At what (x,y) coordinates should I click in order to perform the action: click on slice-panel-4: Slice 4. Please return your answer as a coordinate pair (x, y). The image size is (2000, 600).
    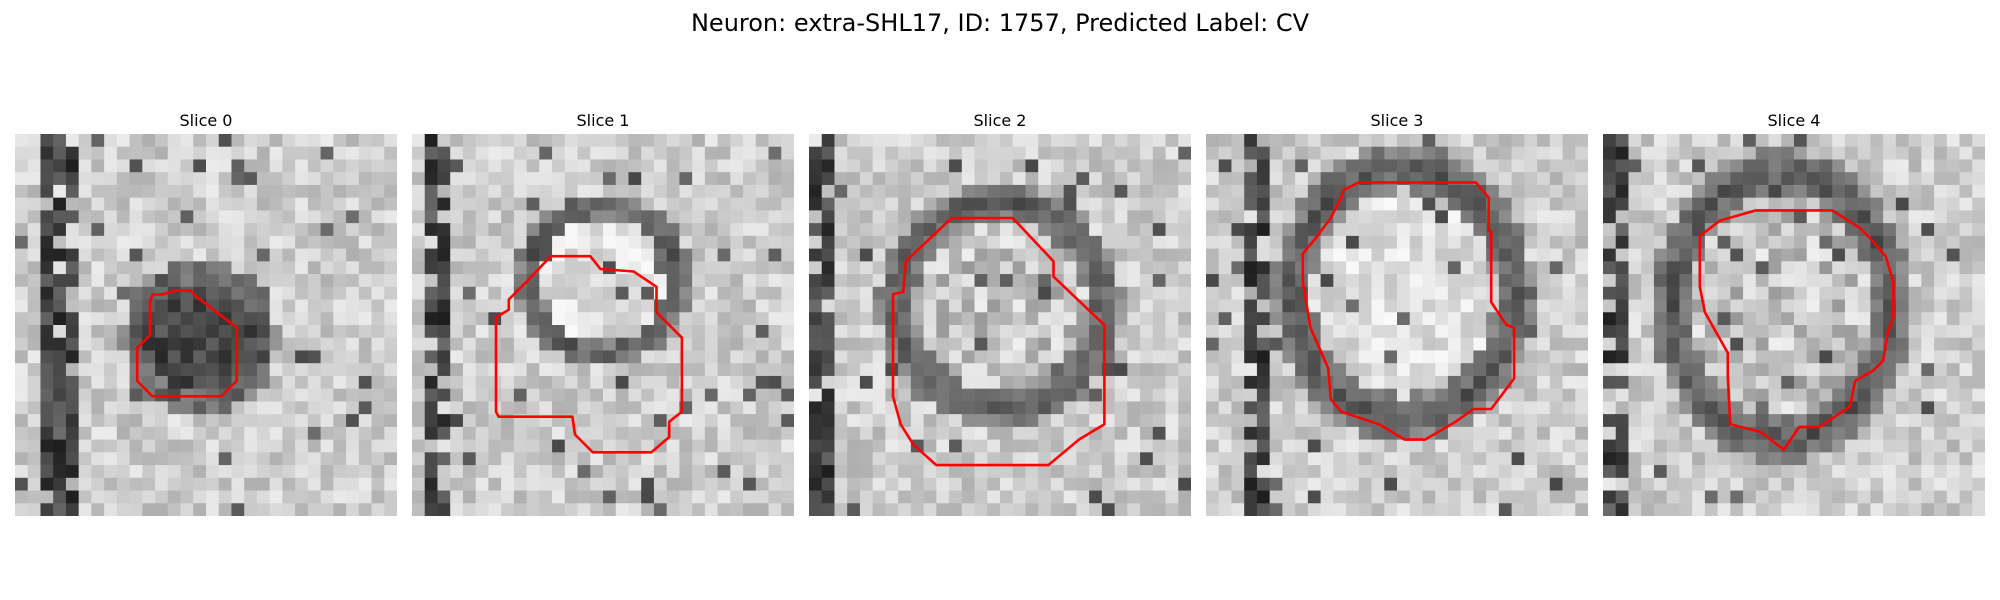
    Looking at the image, I should click on (1794, 312).